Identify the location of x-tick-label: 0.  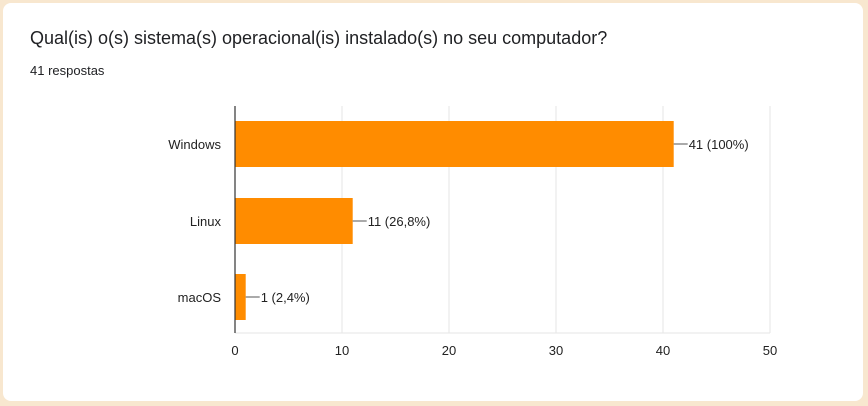
(234, 350).